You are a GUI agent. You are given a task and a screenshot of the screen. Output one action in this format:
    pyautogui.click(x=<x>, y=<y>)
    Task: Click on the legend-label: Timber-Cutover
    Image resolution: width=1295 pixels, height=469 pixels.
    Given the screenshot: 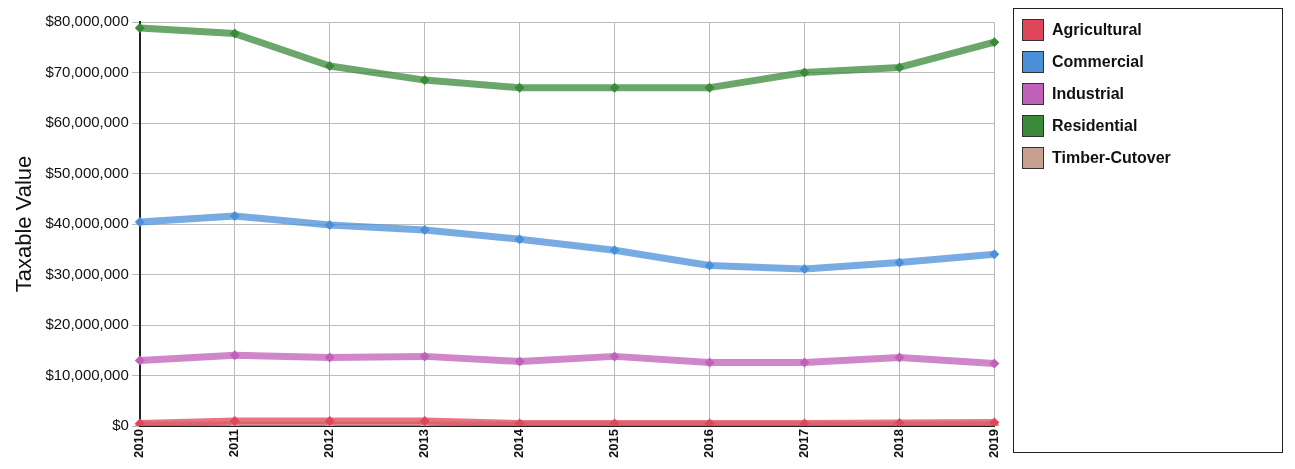 What is the action you would take?
    pyautogui.click(x=1111, y=158)
    